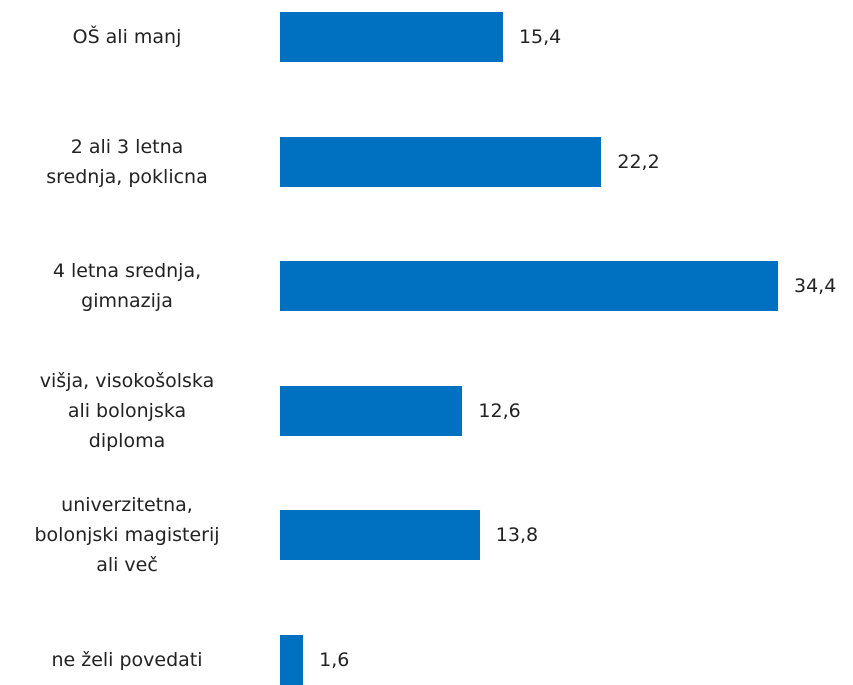 The height and width of the screenshot is (685, 853). Describe the element at coordinates (127, 37) in the screenshot. I see `category-label: OŠ ali manj` at that location.